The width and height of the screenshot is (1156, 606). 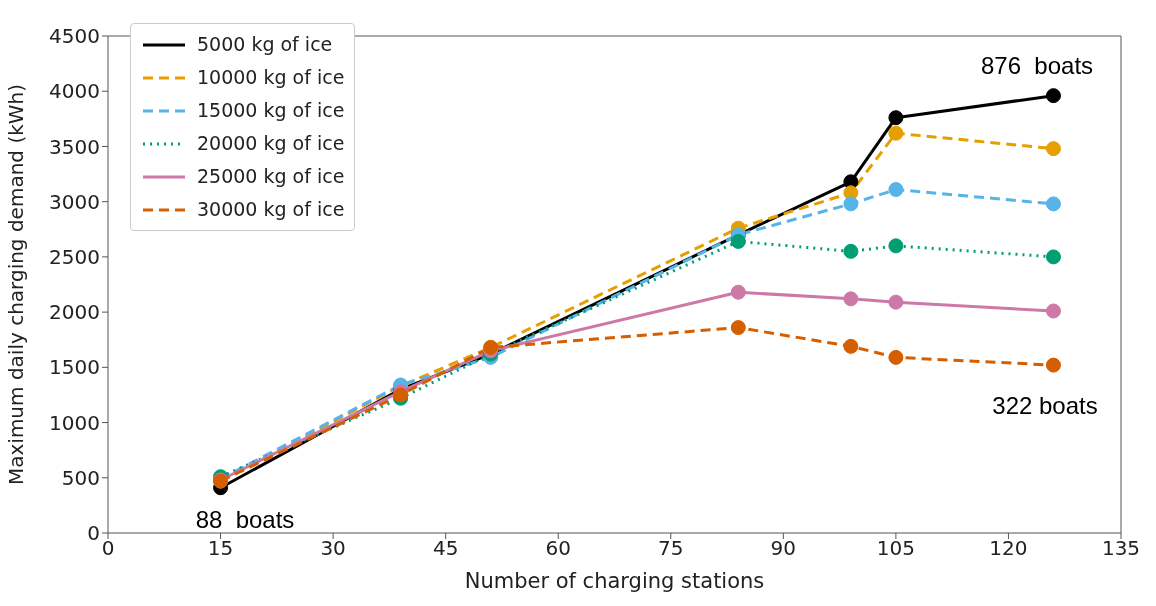 What do you see at coordinates (74, 367) in the screenshot?
I see `y-tick-label: 1500` at bounding box center [74, 367].